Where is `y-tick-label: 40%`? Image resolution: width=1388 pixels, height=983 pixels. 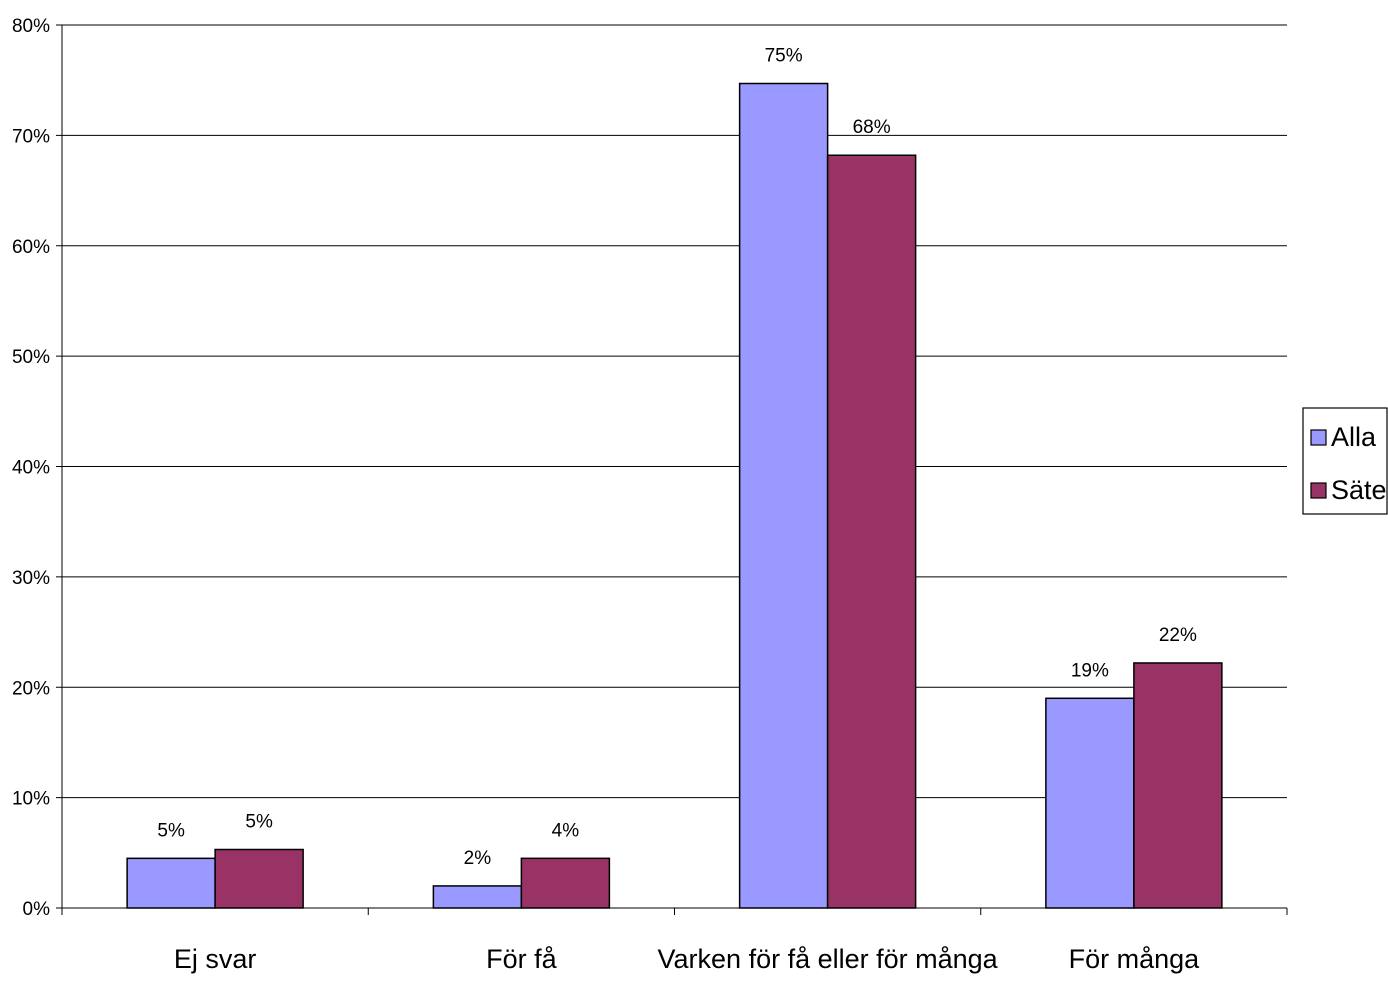 y-tick-label: 40% is located at coordinates (31, 468).